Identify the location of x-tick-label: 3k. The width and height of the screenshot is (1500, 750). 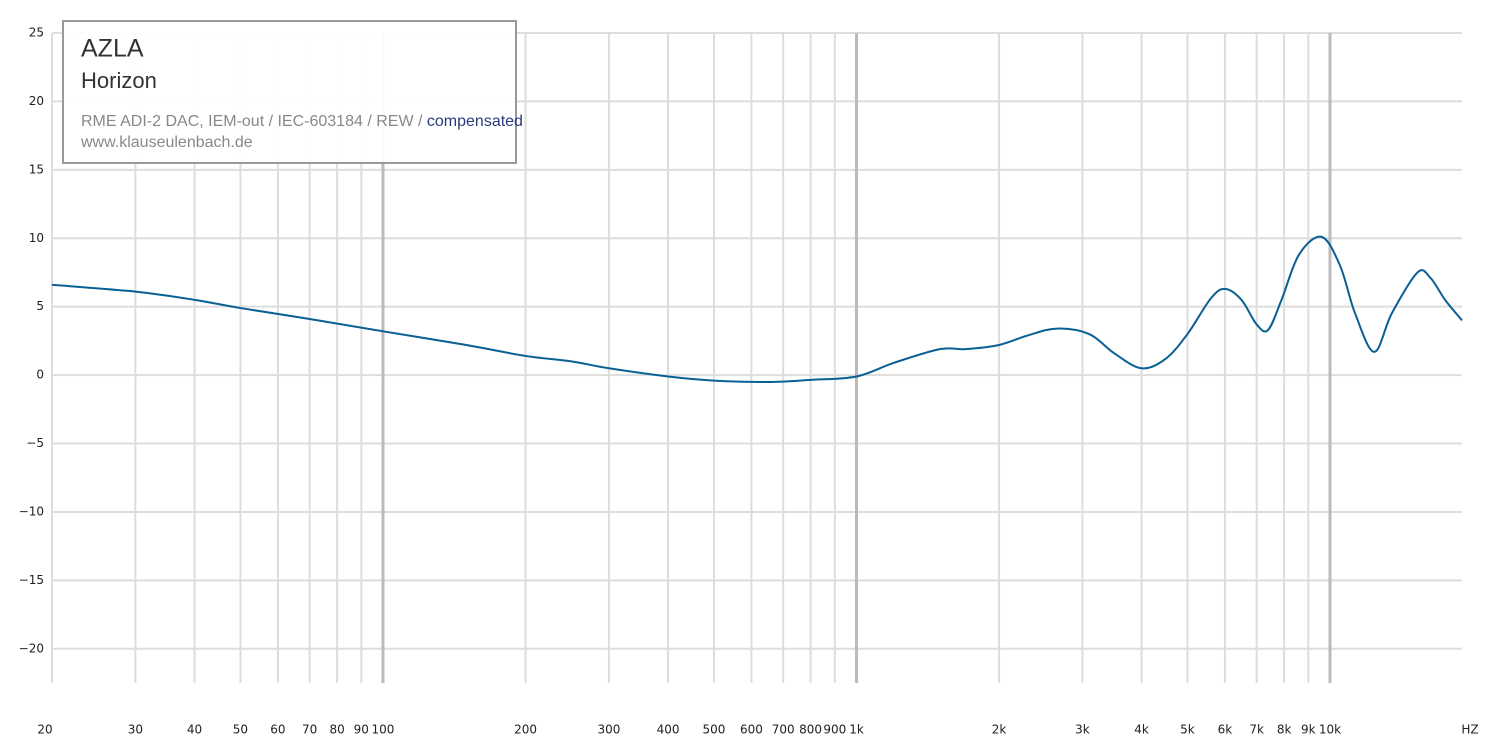
(1082, 730).